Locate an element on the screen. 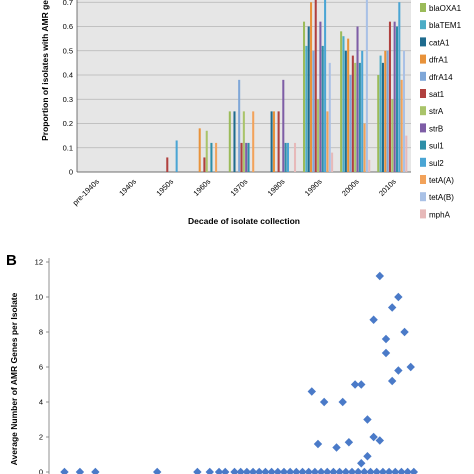 The image size is (474, 474). legend-swatch-dfra14 is located at coordinates (423, 76).